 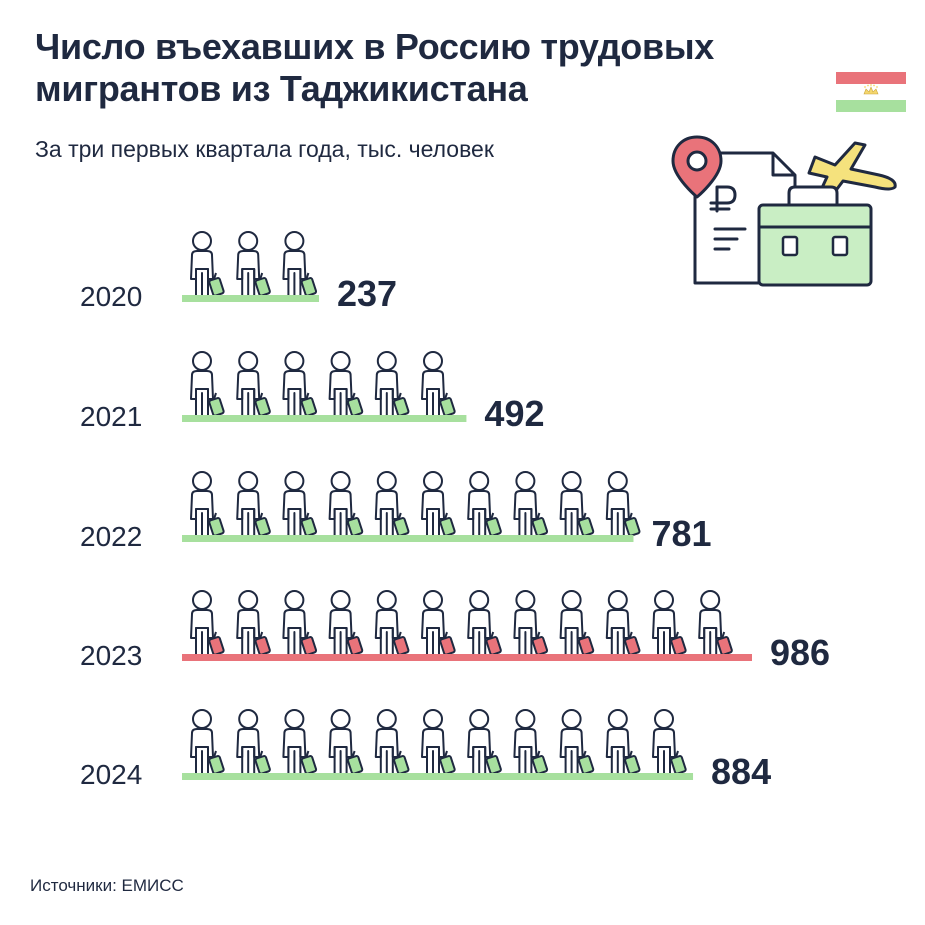 What do you see at coordinates (741, 771) in the screenshot?
I see `value-label: 884` at bounding box center [741, 771].